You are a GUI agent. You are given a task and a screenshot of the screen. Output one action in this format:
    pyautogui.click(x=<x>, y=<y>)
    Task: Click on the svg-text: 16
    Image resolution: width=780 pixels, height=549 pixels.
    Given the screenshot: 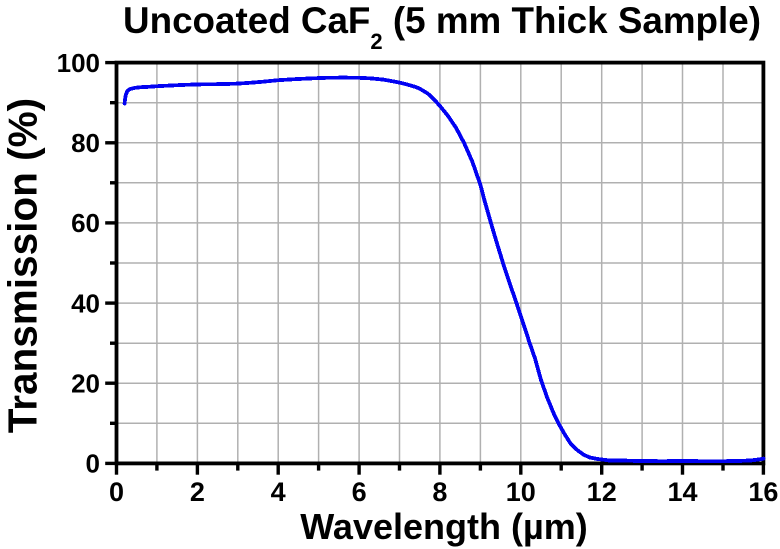 What is the action you would take?
    pyautogui.click(x=763, y=492)
    